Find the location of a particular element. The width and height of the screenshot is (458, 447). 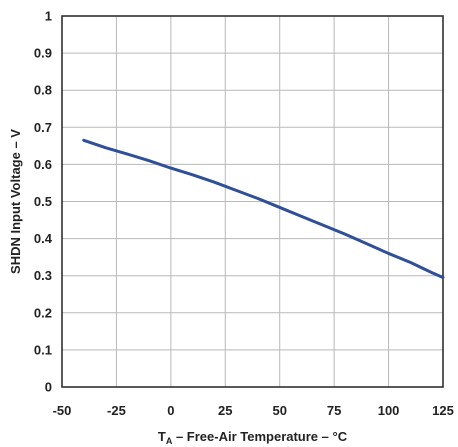

y-tick-label: 0.3 is located at coordinates (43, 275).